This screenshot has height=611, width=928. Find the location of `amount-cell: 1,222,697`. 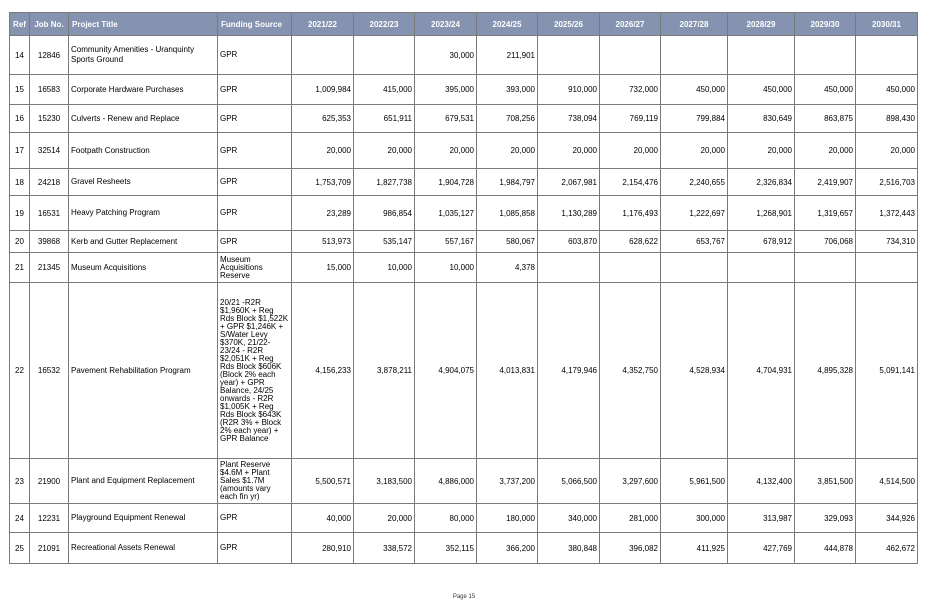

amount-cell: 1,222,697 is located at coordinates (694, 213).